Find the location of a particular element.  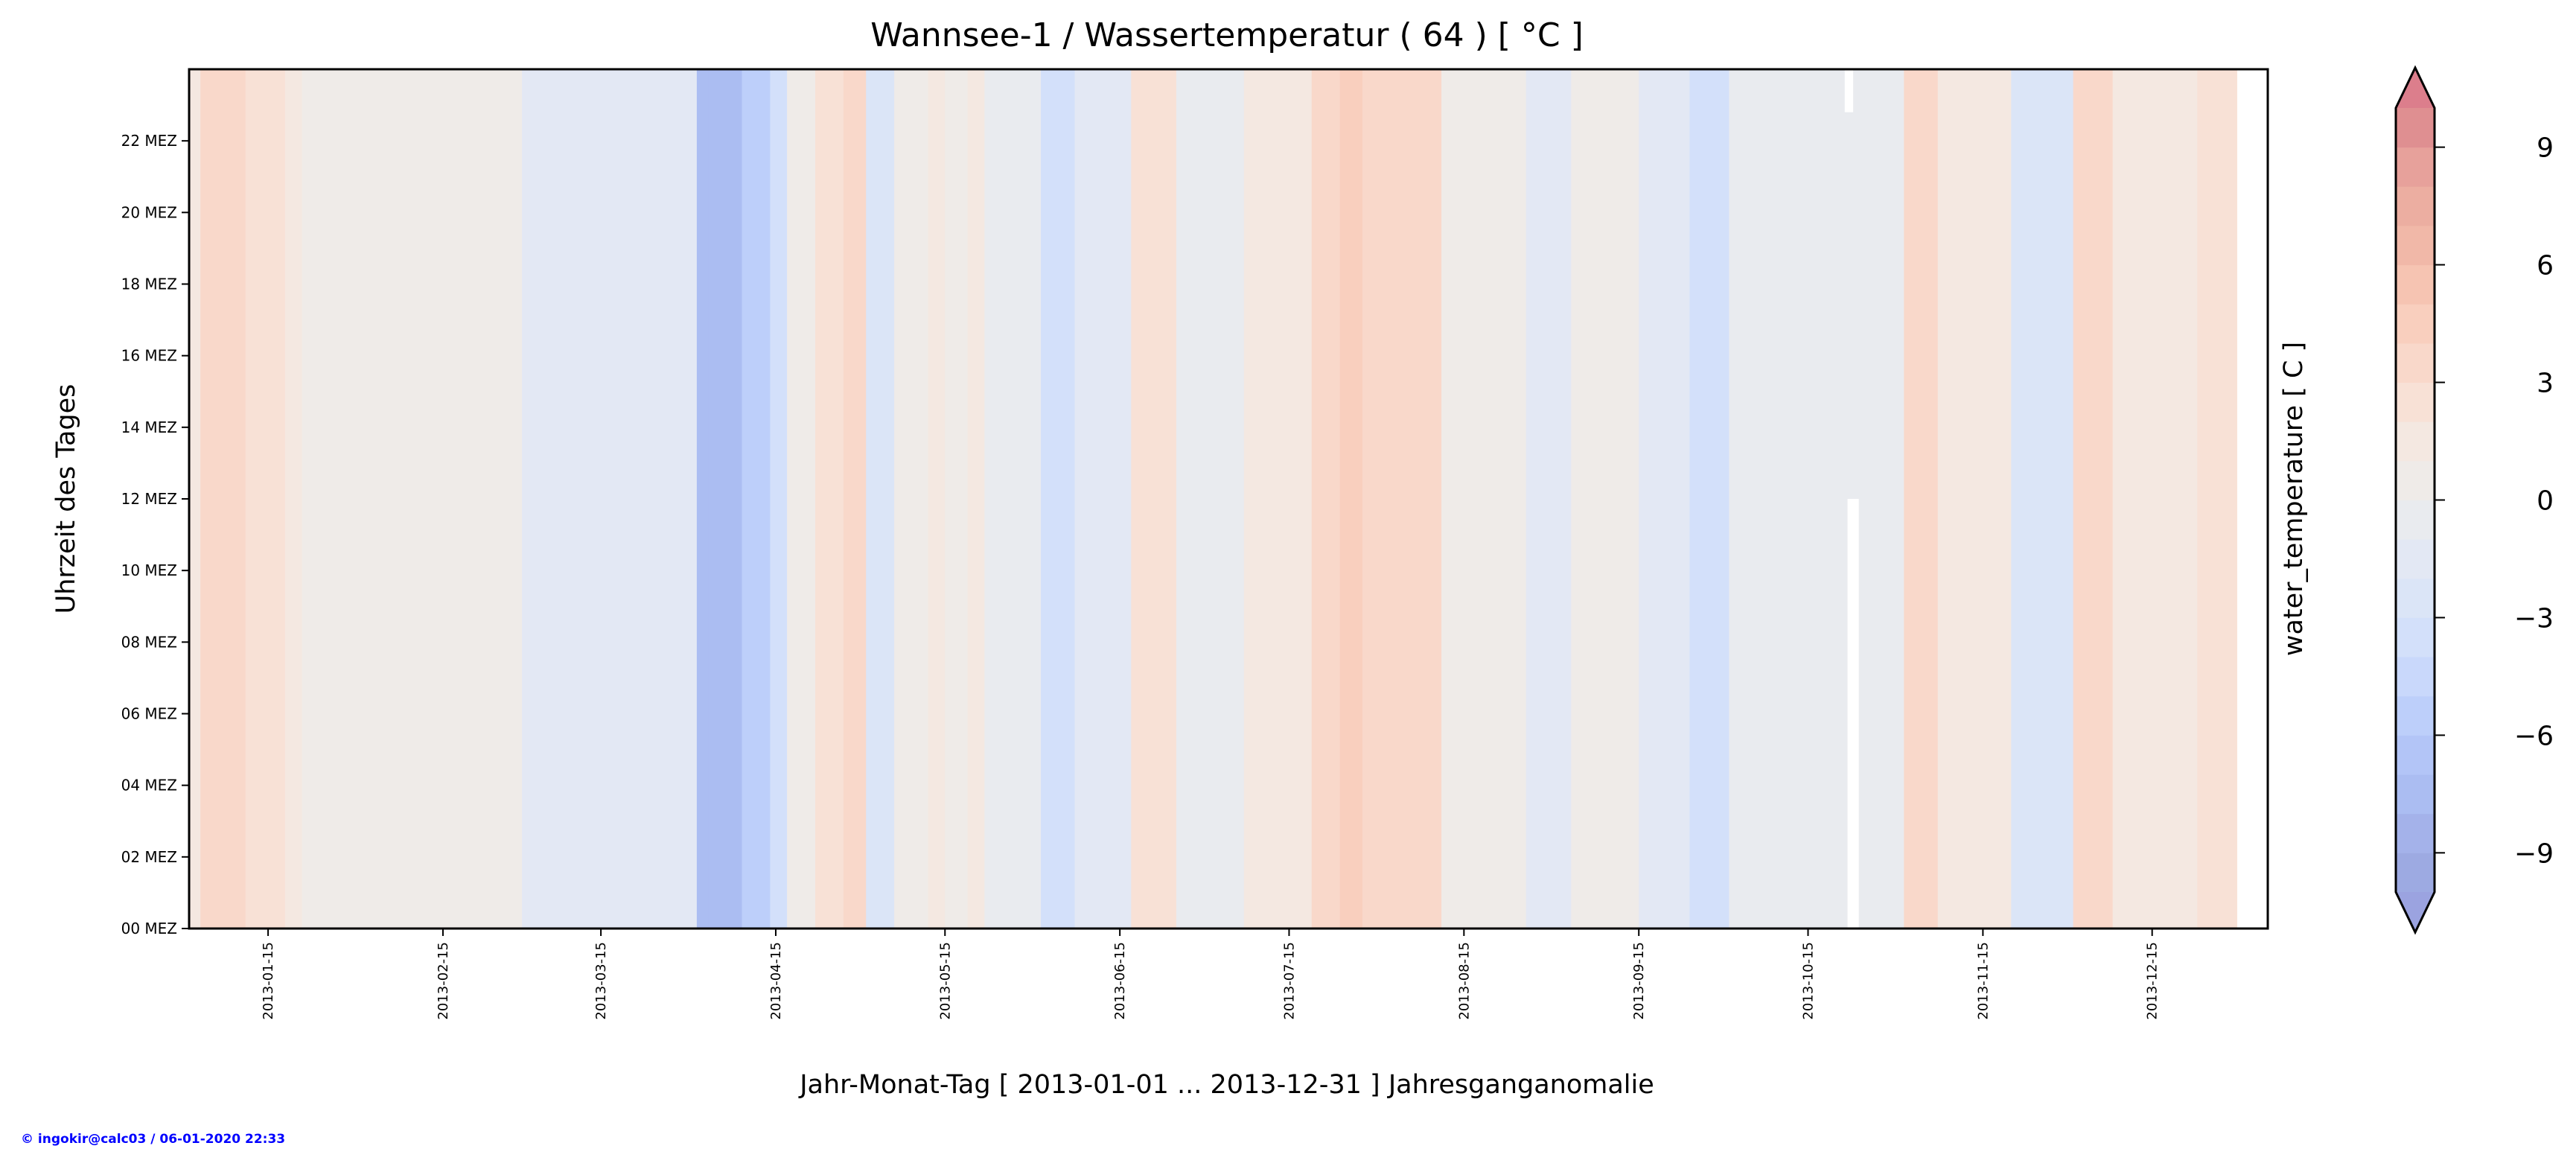

y-tick-label: 14 MEZ is located at coordinates (149, 427).